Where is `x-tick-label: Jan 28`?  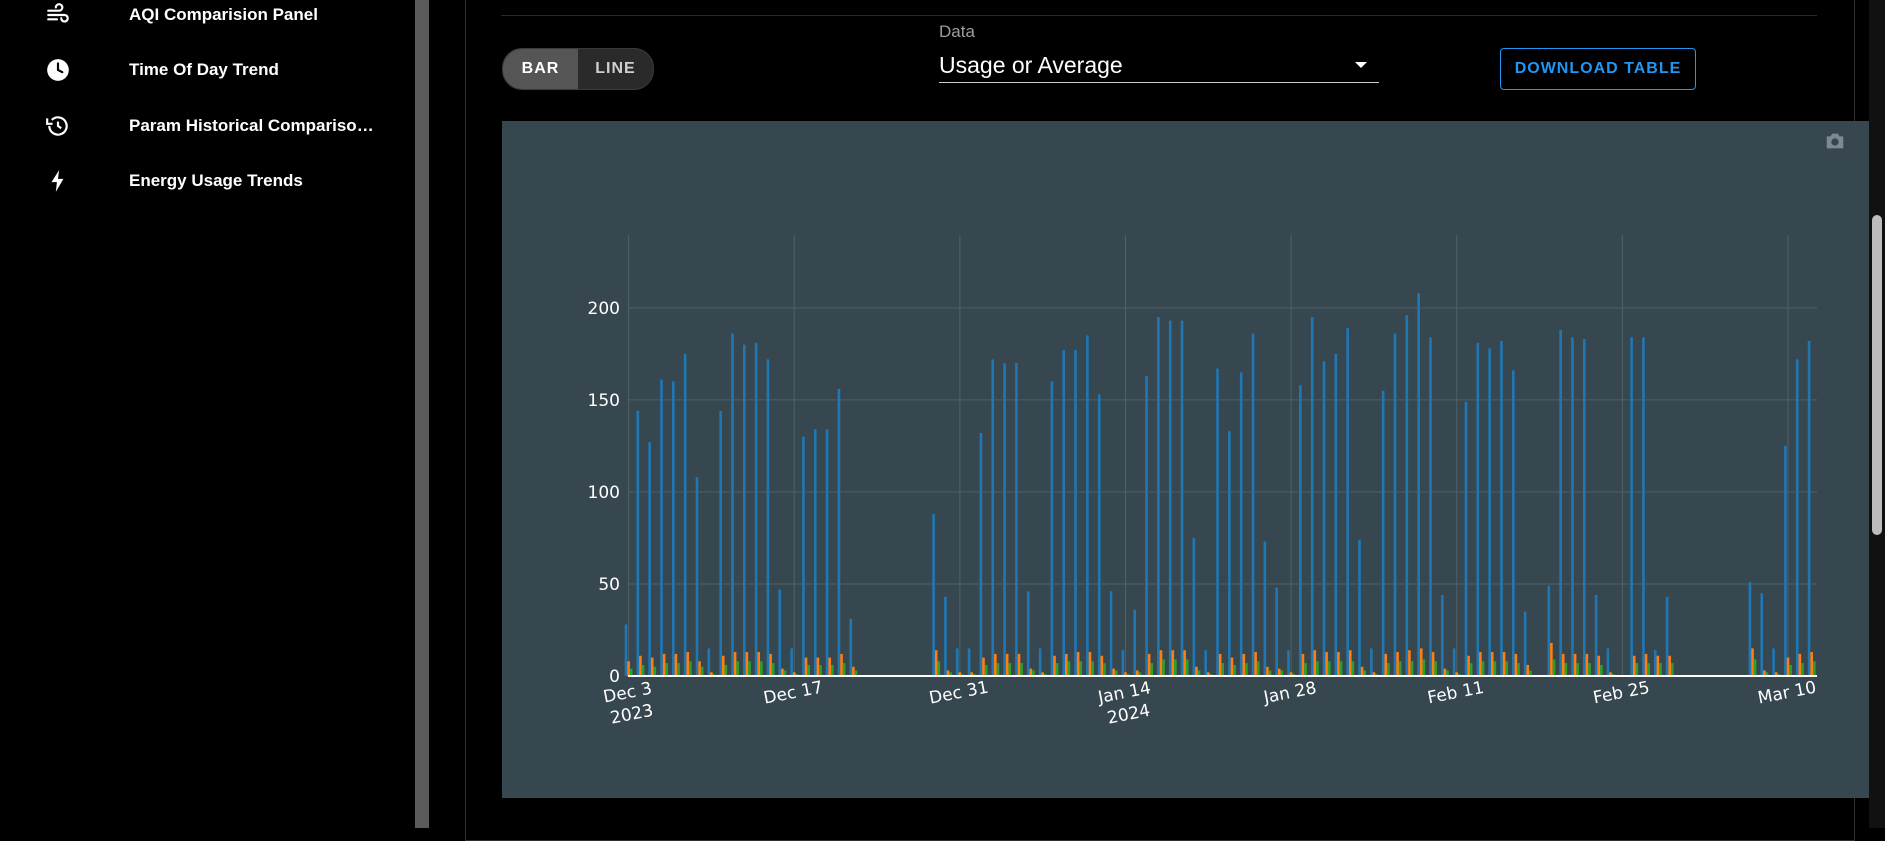
x-tick-label: Jan 28 is located at coordinates (1289, 693).